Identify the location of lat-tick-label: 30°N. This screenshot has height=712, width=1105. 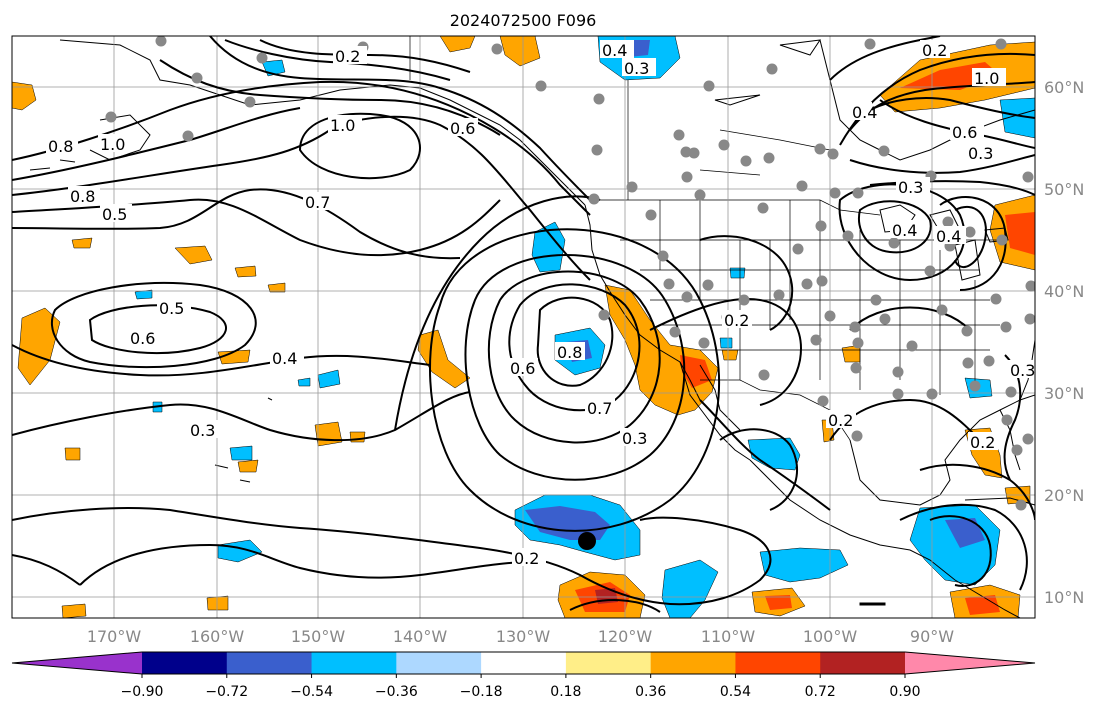
(1064, 393).